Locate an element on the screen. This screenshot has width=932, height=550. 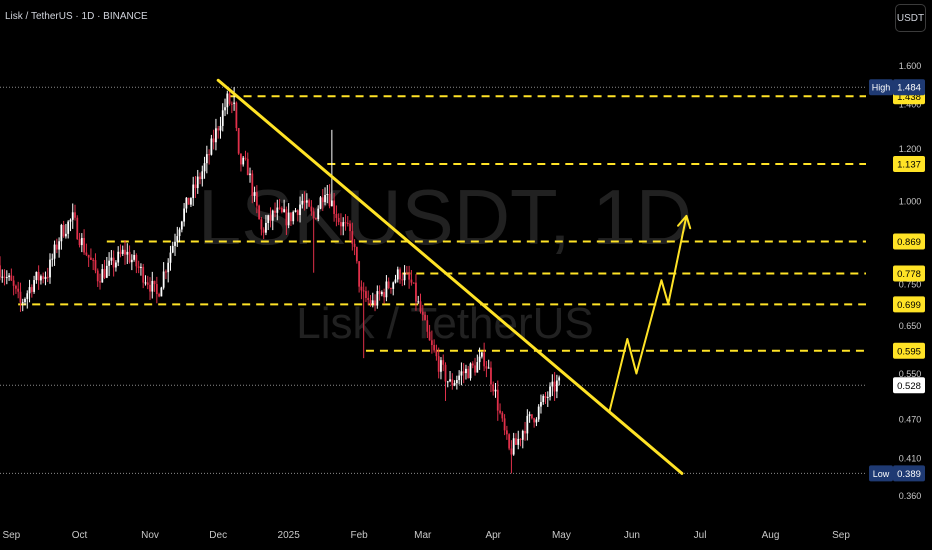
level-price-badge: 1.137 is located at coordinates (909, 164).